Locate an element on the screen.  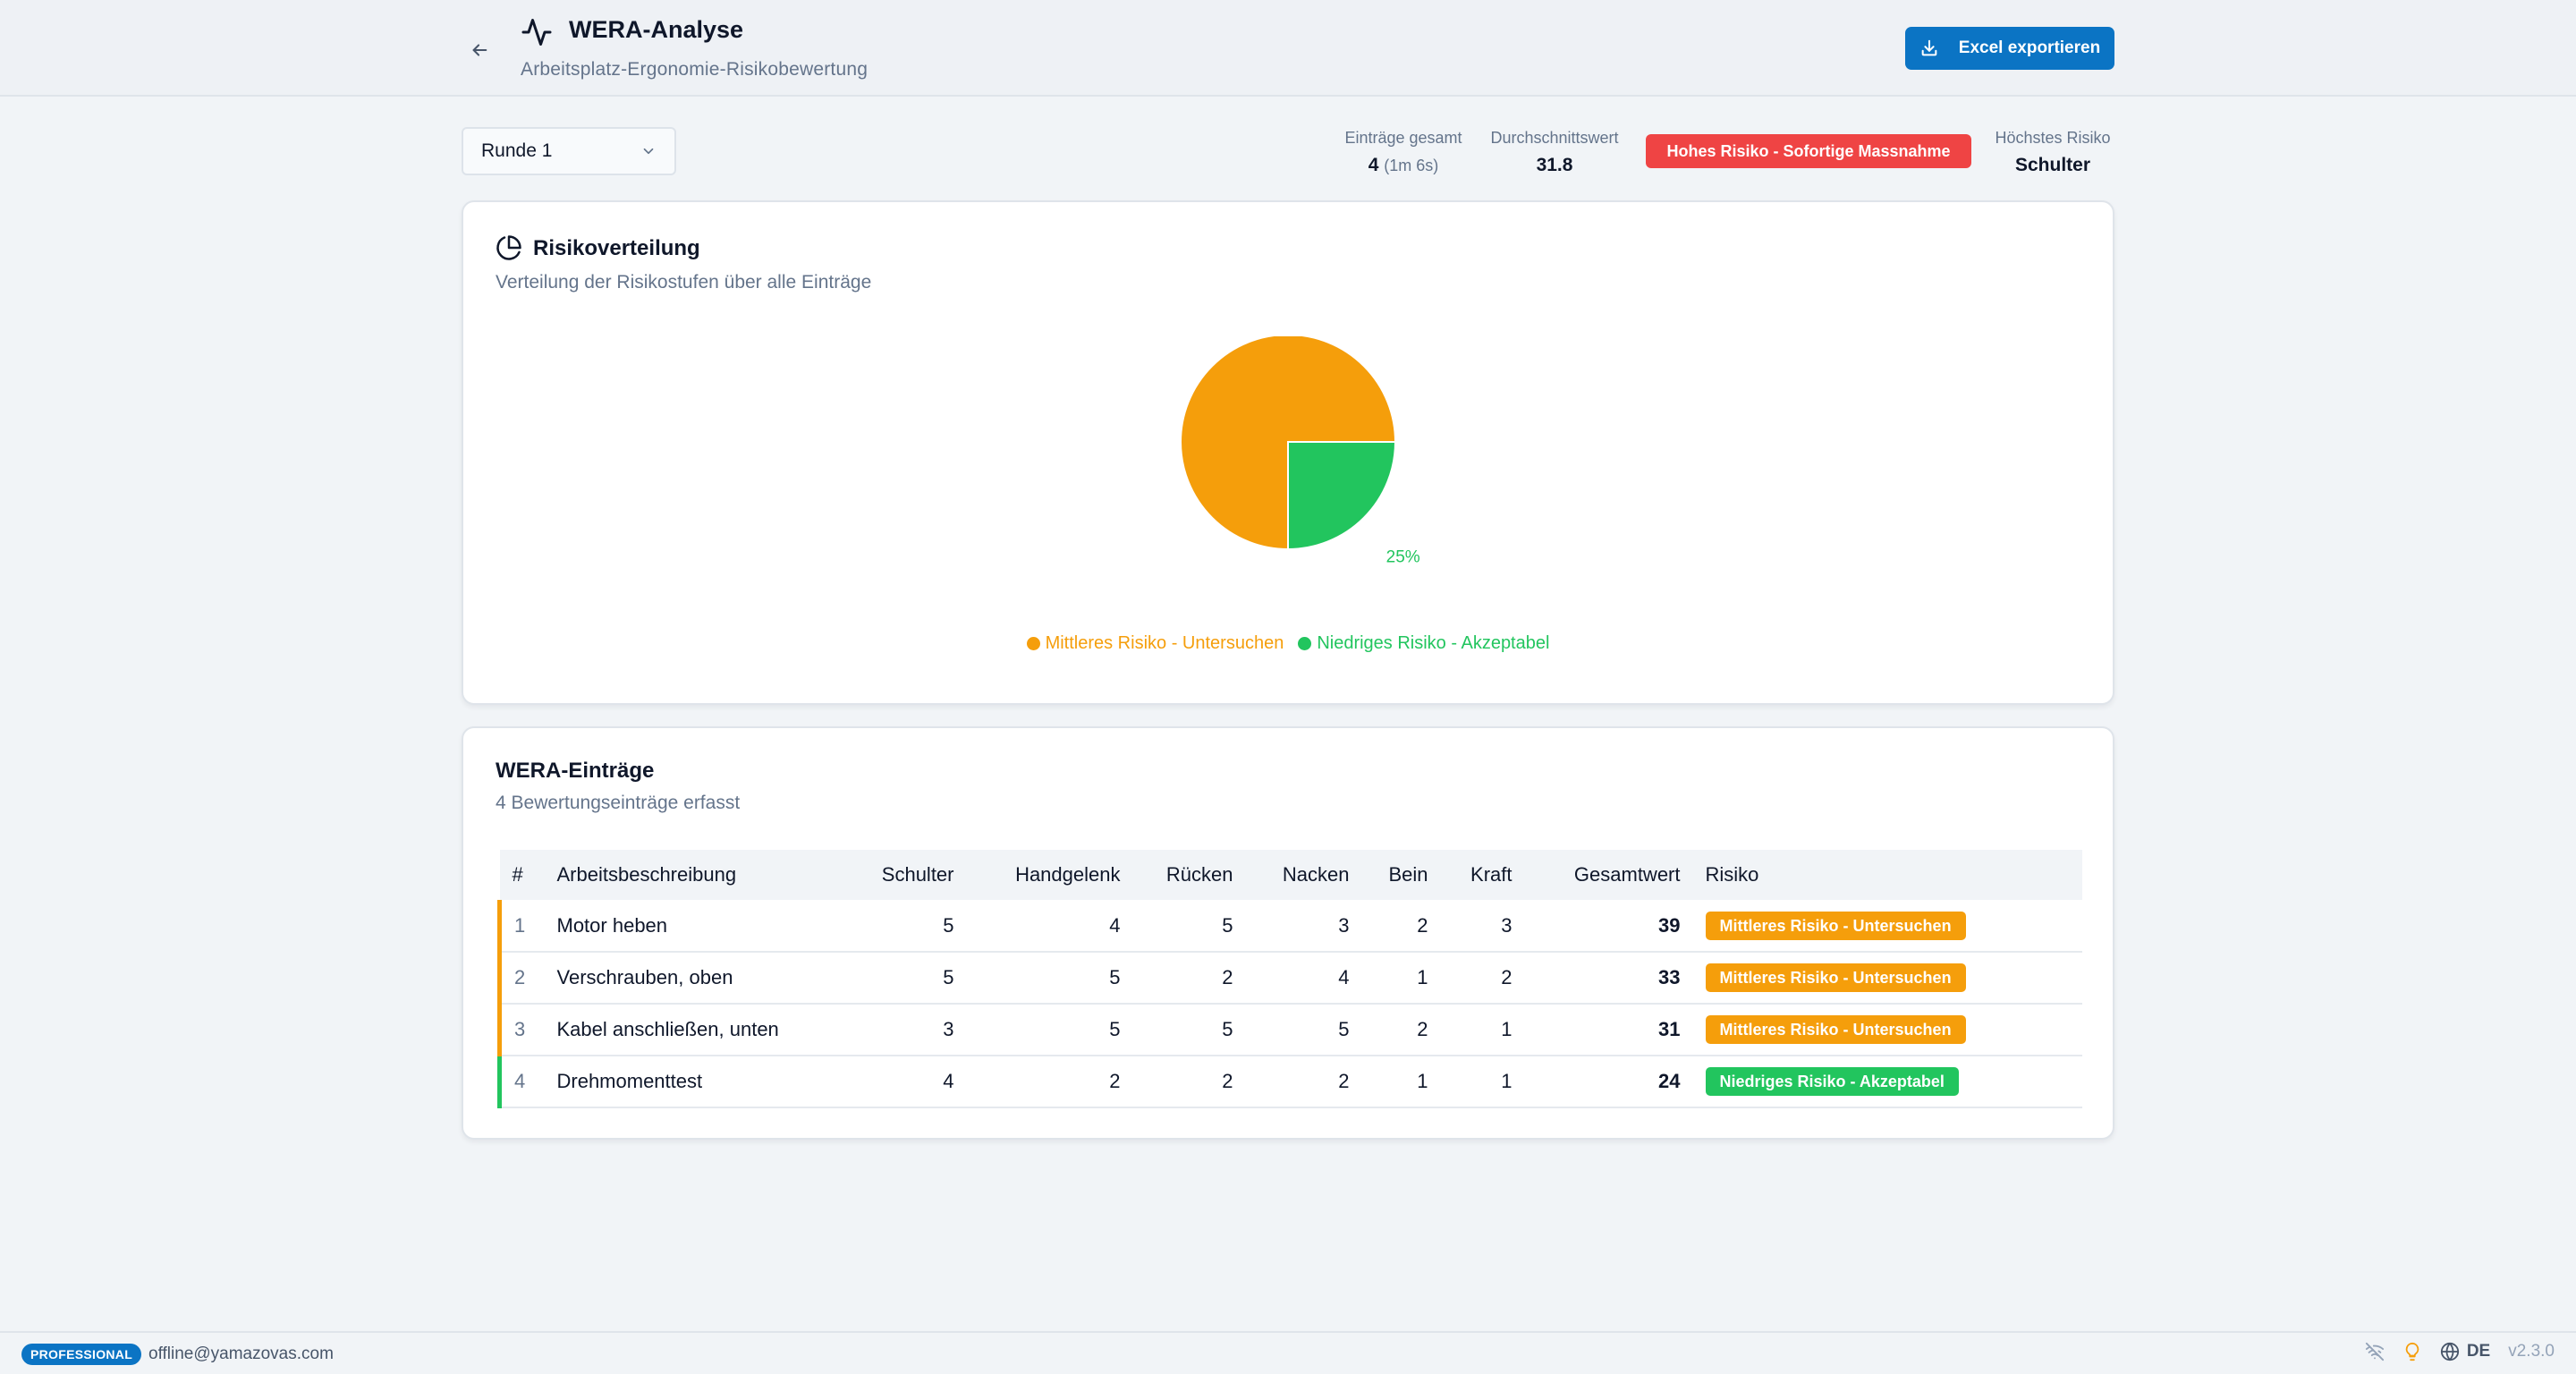
col-header-bein: Bein is located at coordinates (1408, 874).